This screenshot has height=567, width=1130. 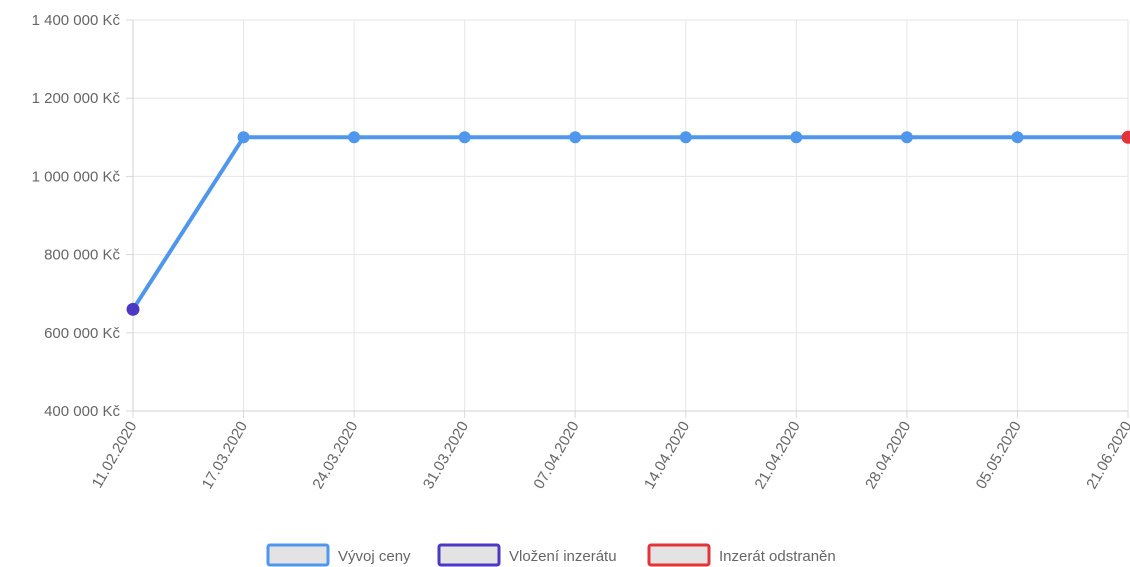 I want to click on y-tick-label: 400 000 Kč, so click(x=82, y=411).